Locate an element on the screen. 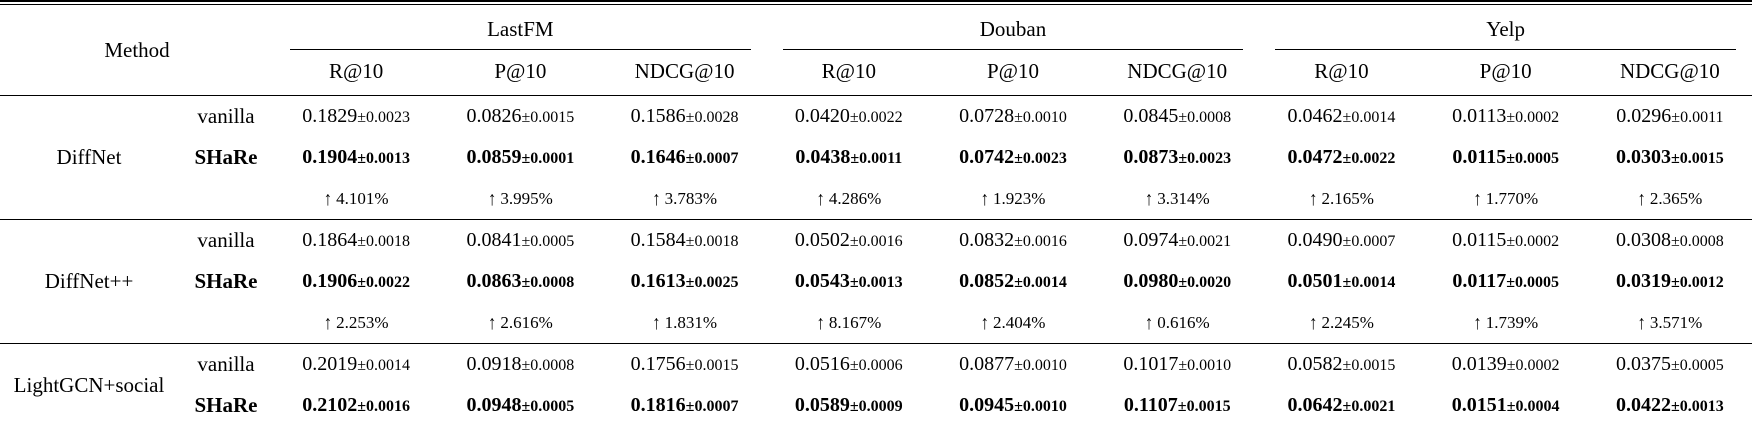 The width and height of the screenshot is (1752, 426). metric-value: 0.1646±0.0007 is located at coordinates (684, 157).